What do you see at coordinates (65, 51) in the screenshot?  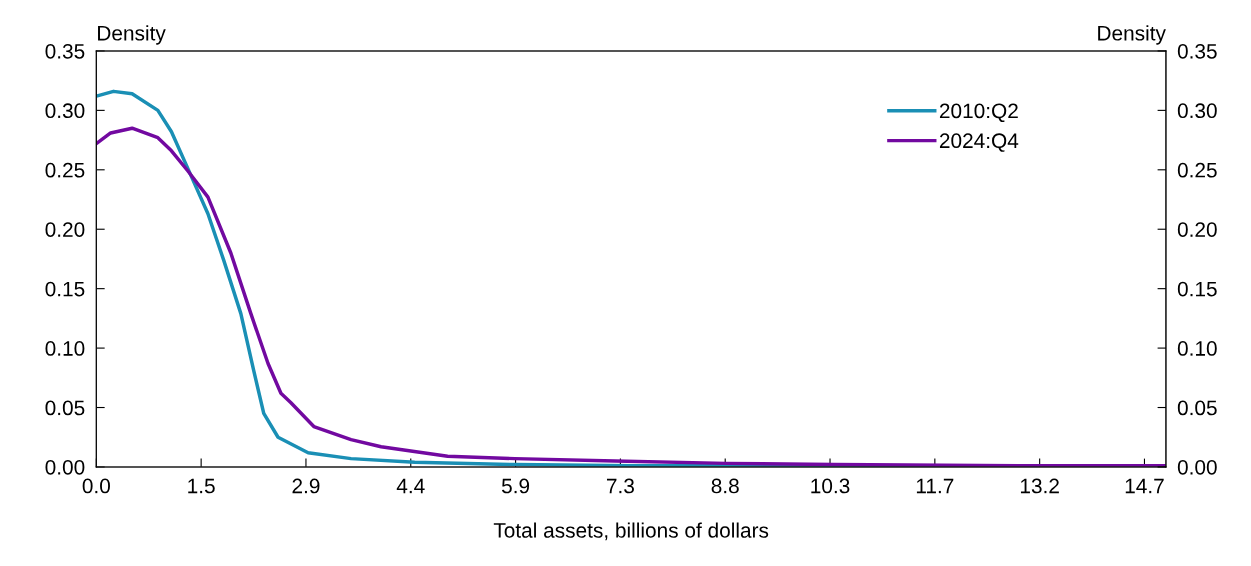 I see `y-tick-label: 0.35` at bounding box center [65, 51].